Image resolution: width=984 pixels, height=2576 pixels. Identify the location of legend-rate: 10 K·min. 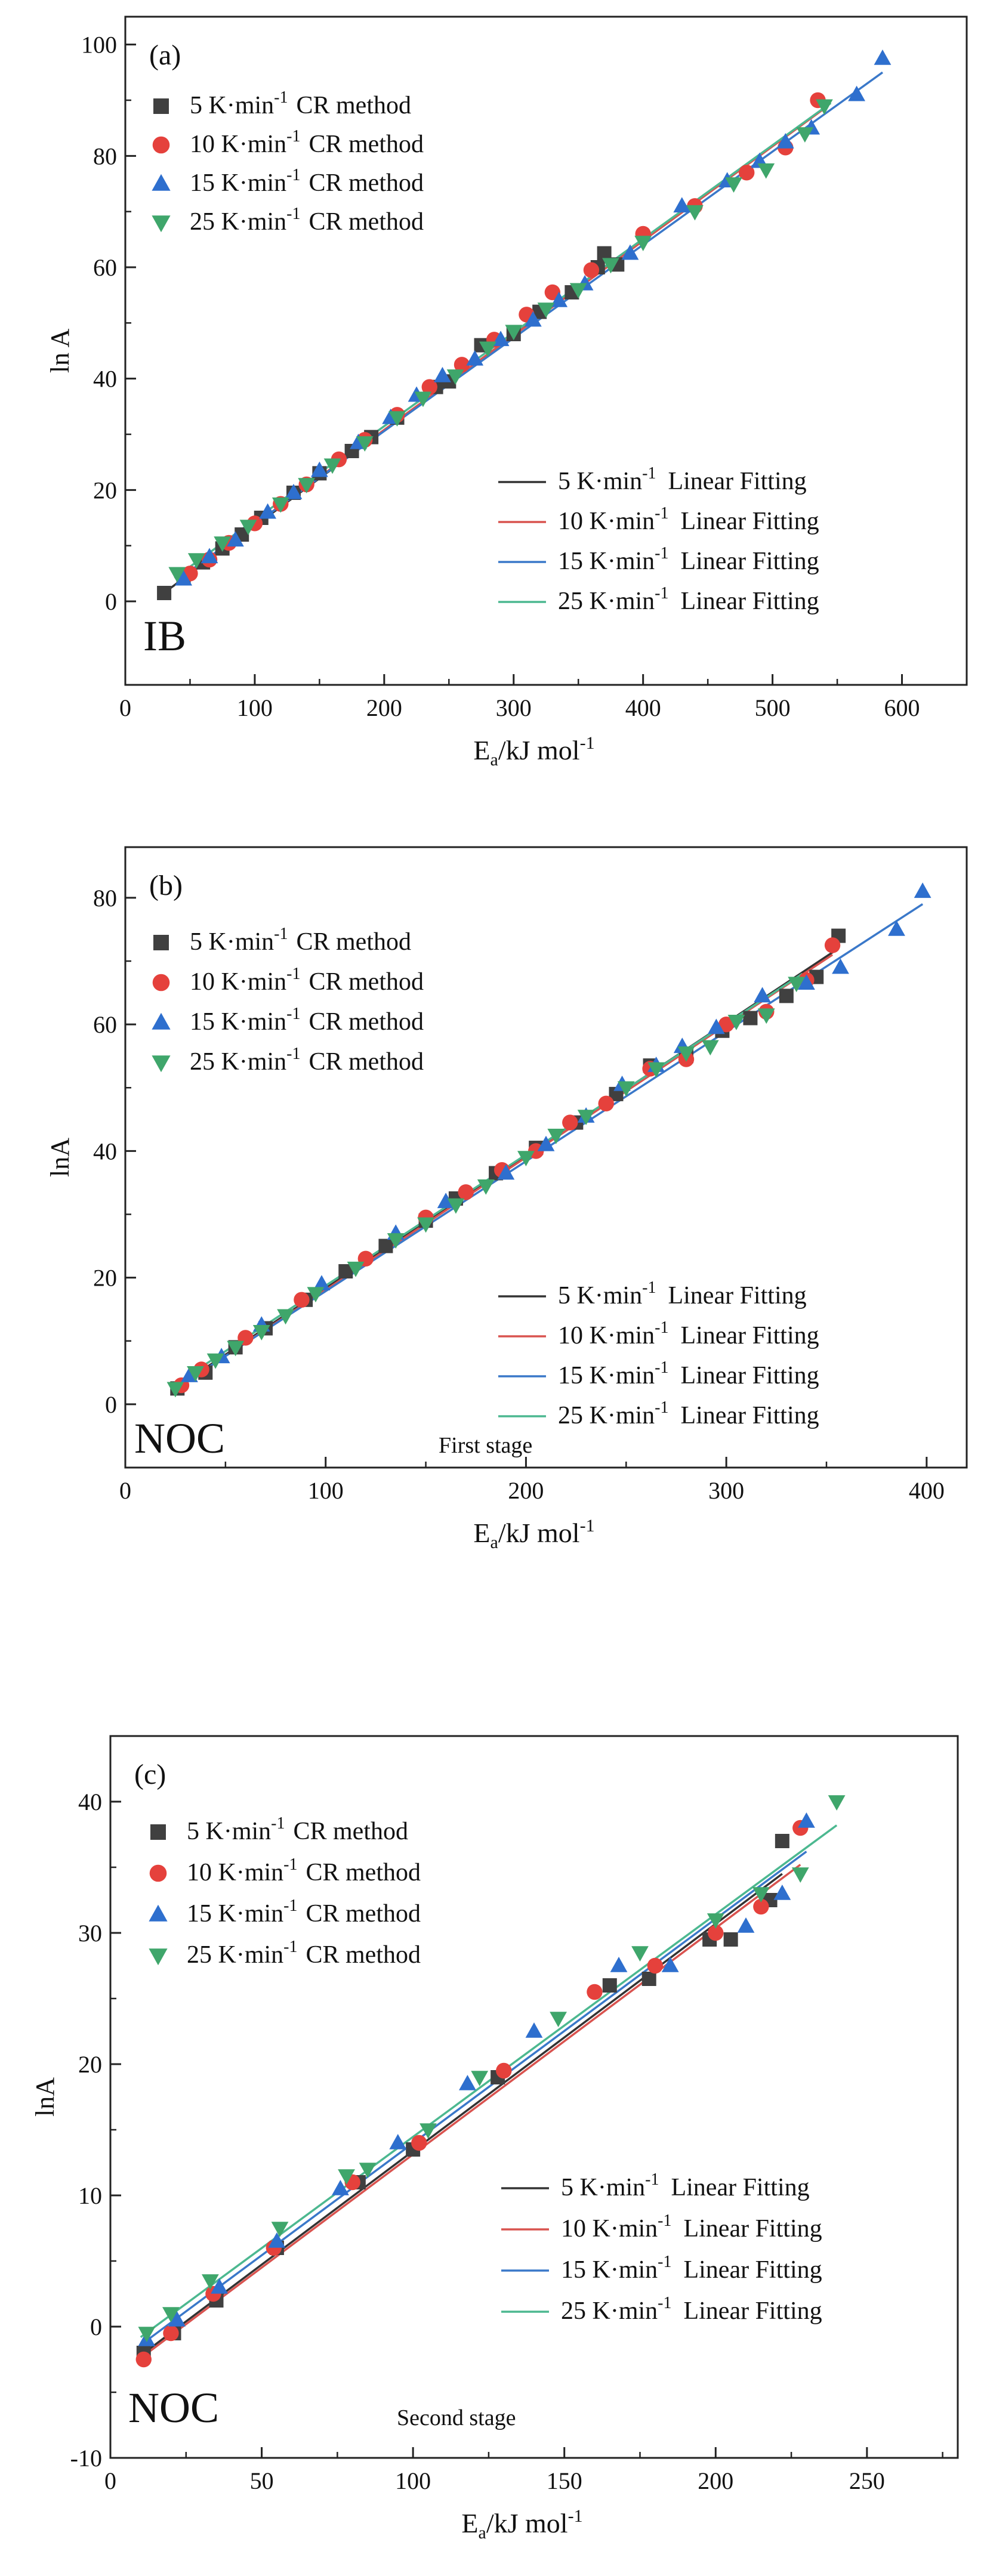
(238, 144).